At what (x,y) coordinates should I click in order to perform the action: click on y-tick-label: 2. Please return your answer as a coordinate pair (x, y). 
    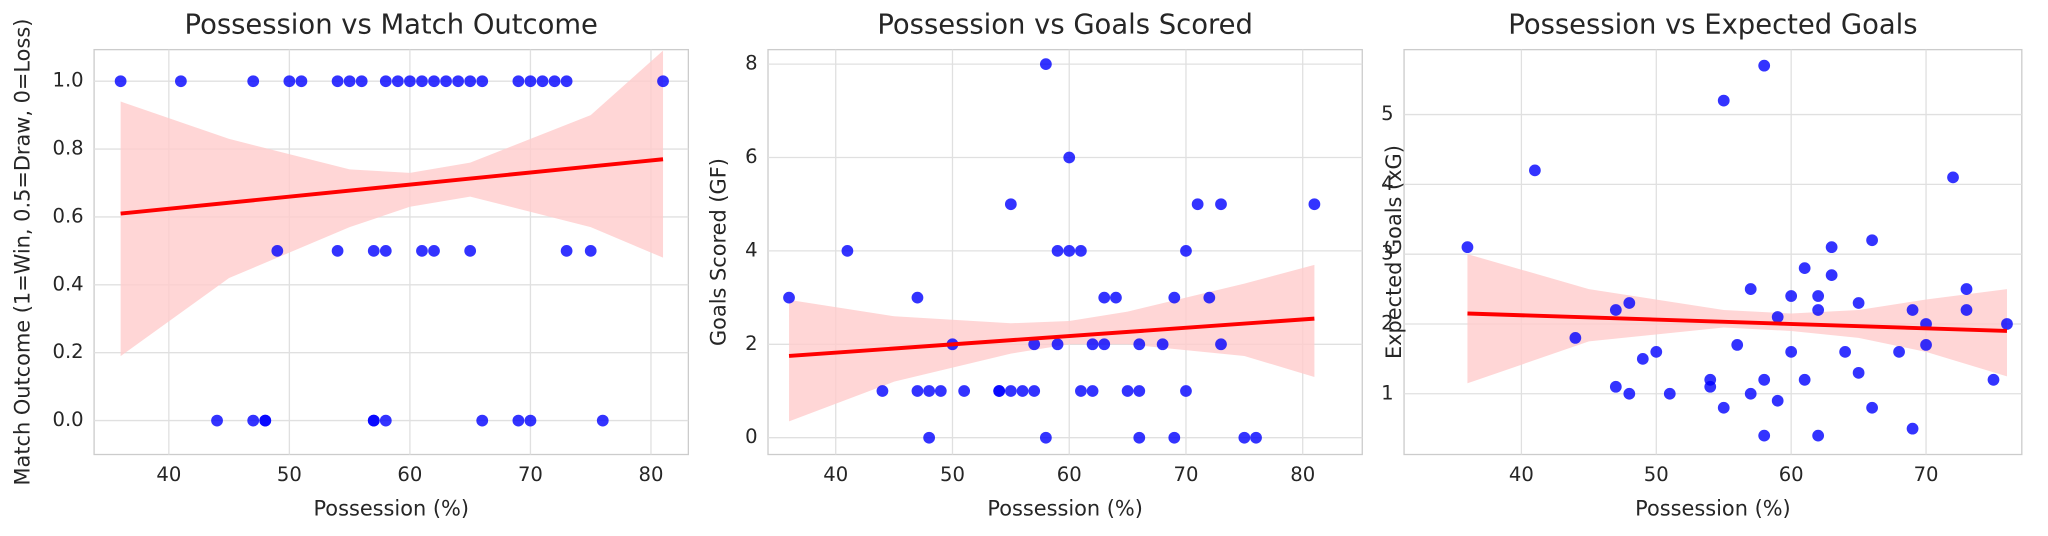
    Looking at the image, I should click on (751, 343).